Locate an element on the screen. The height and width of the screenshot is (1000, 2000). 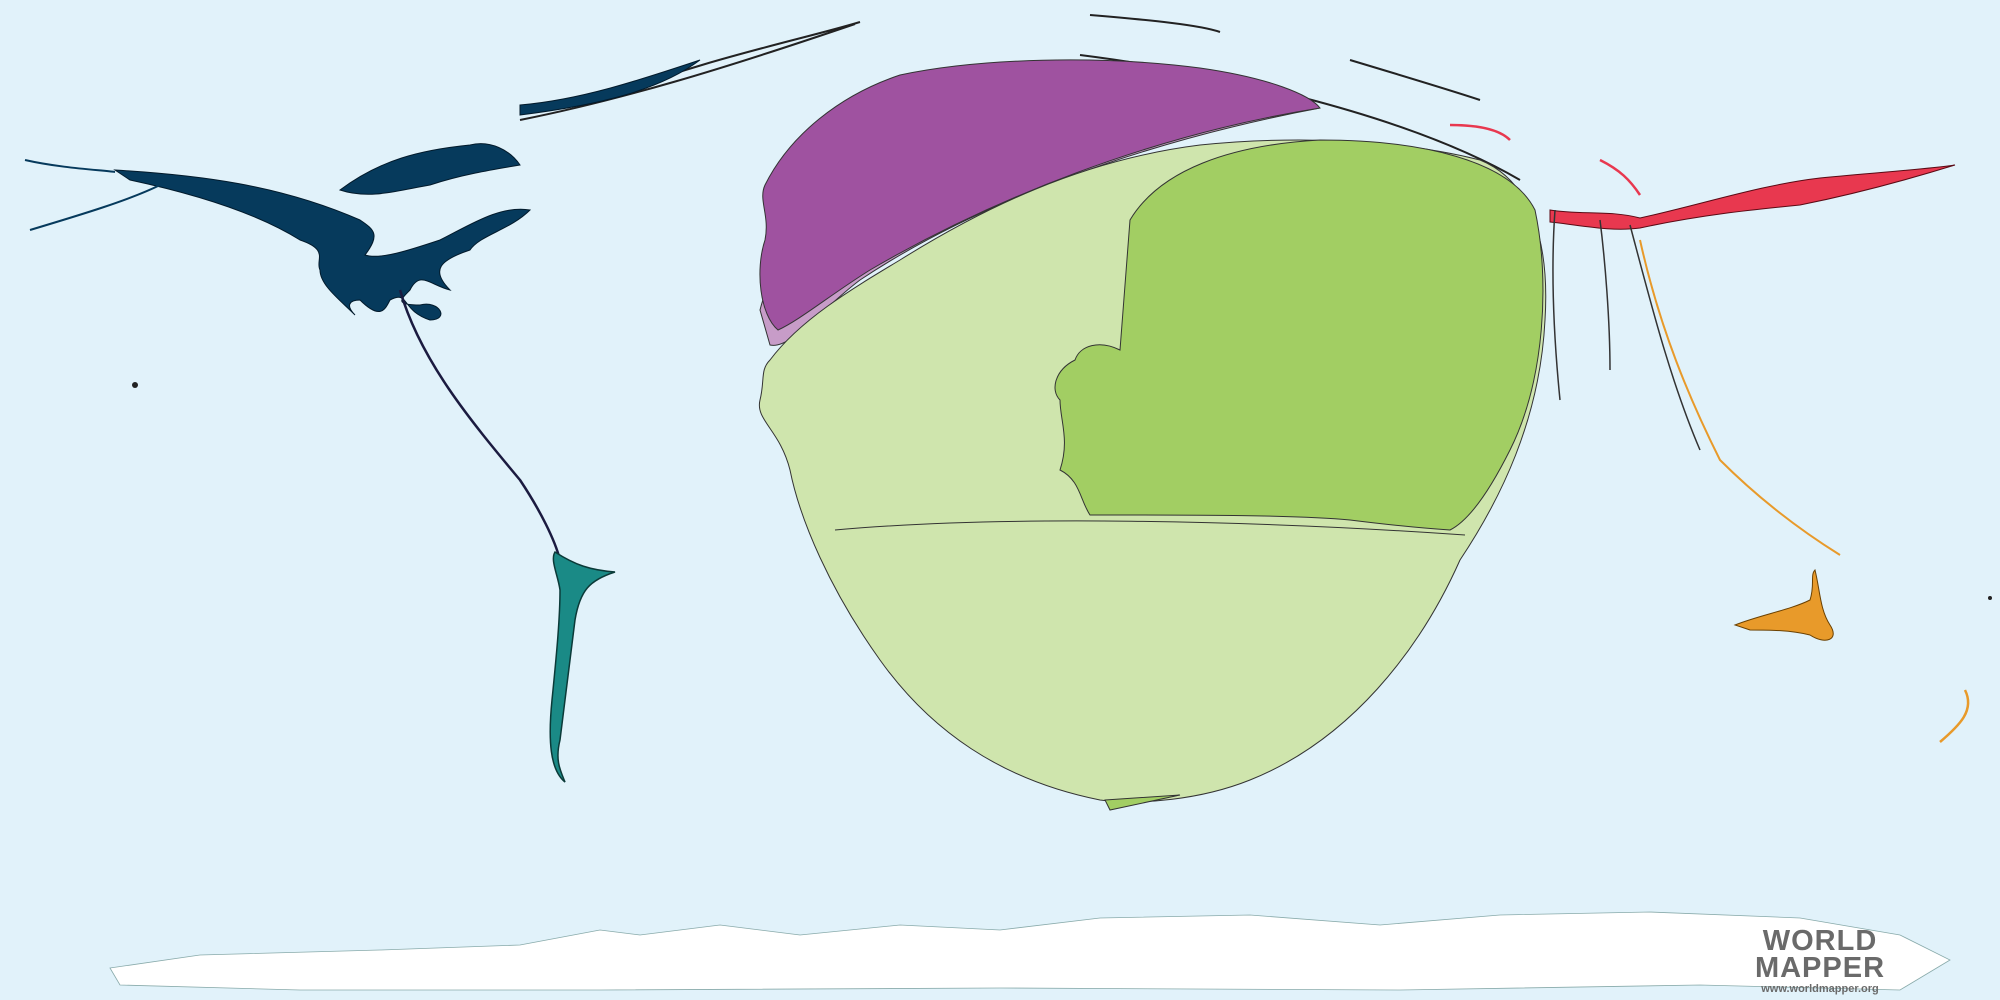
logo-line2: MAPPER is located at coordinates (1820, 968).